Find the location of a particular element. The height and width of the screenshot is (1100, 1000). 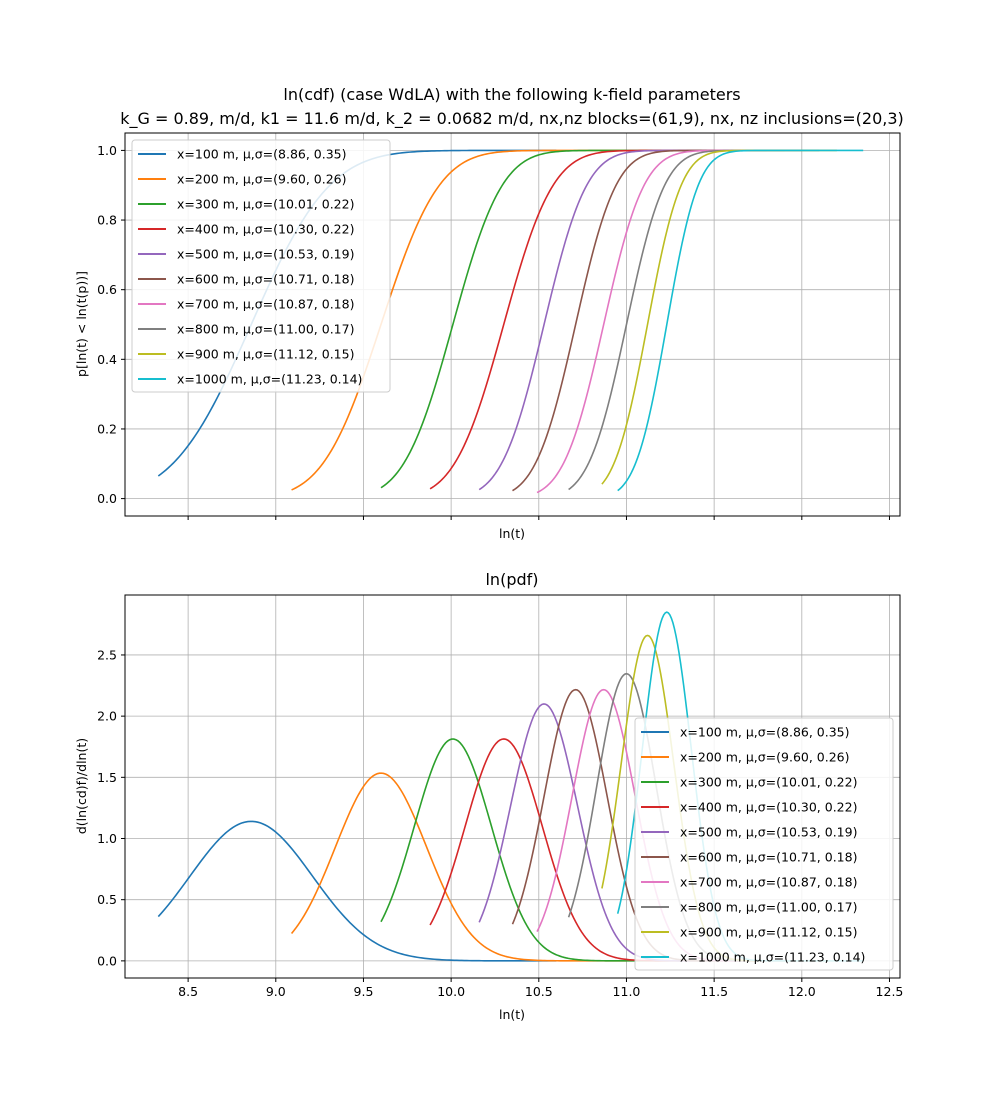

y-tick-label: 0.4 is located at coordinates (107, 359).